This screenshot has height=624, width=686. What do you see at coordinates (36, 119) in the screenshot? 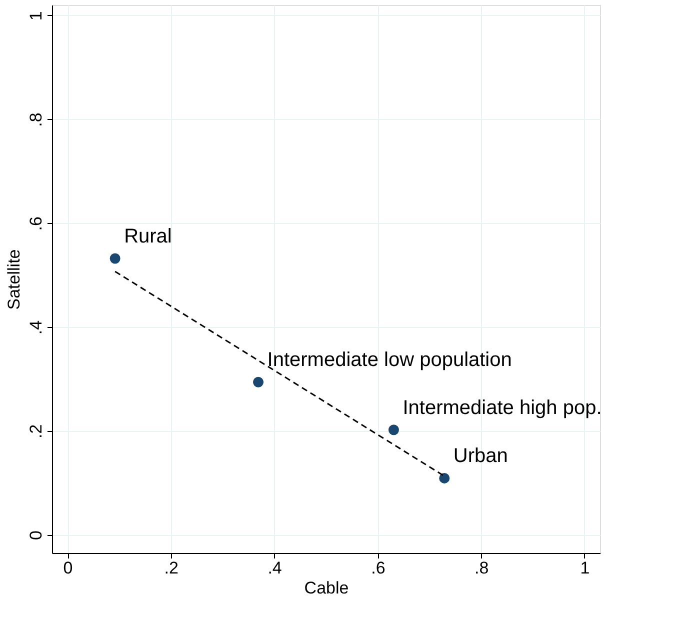
I see `y-tick-label: .8` at bounding box center [36, 119].